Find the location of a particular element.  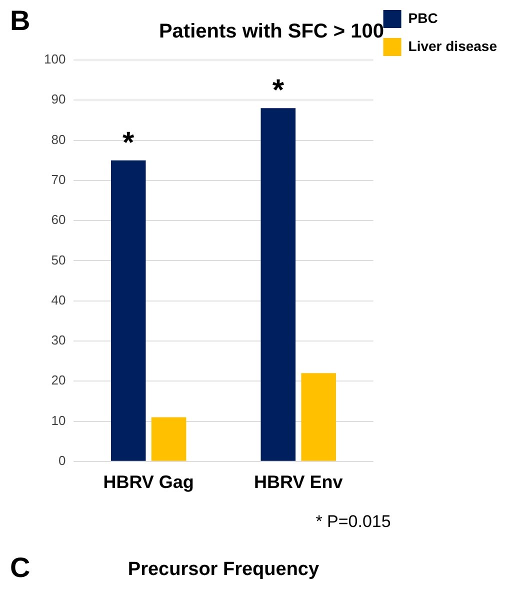

text: Precursor Frequency is located at coordinates (224, 569).